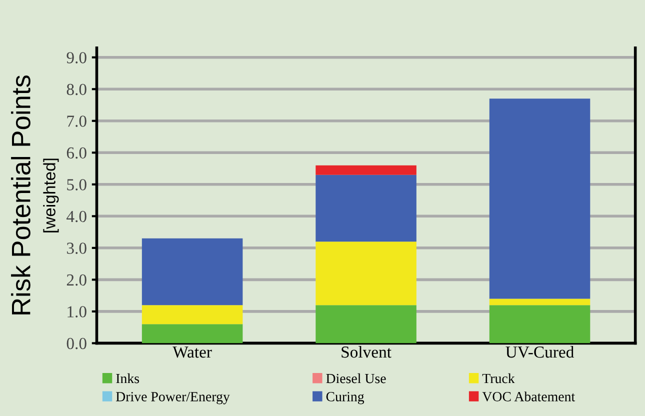  What do you see at coordinates (128, 378) in the screenshot?
I see `legend-label: Inks` at bounding box center [128, 378].